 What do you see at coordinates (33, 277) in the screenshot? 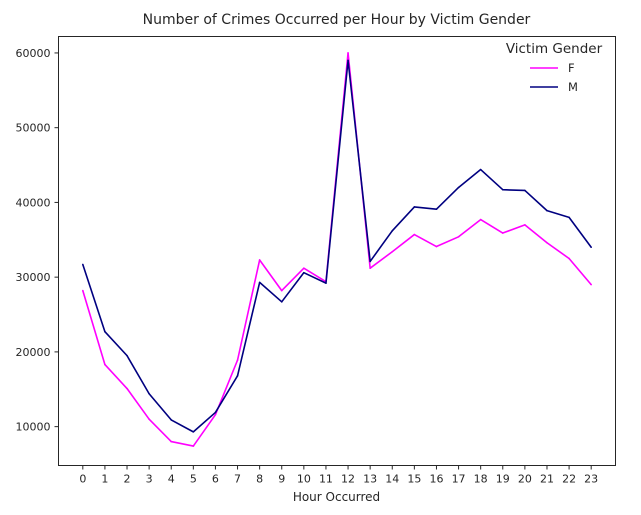
I see `y-tick-label-30000: 30000` at bounding box center [33, 277].